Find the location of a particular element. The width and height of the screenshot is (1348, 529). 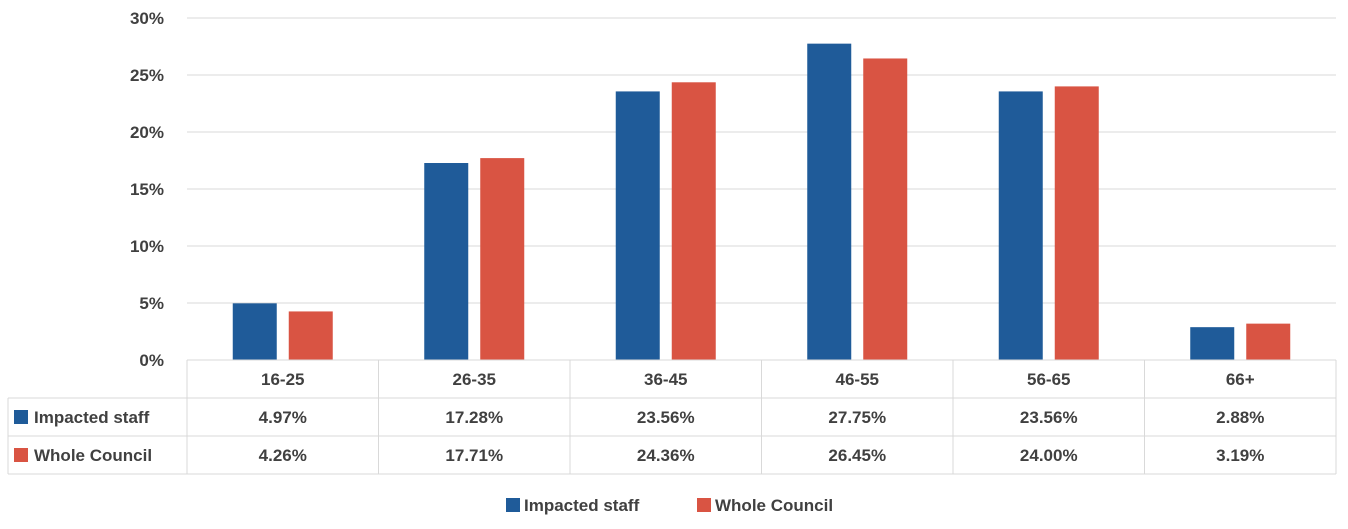

legend-key-impacted-staff is located at coordinates (513, 505).